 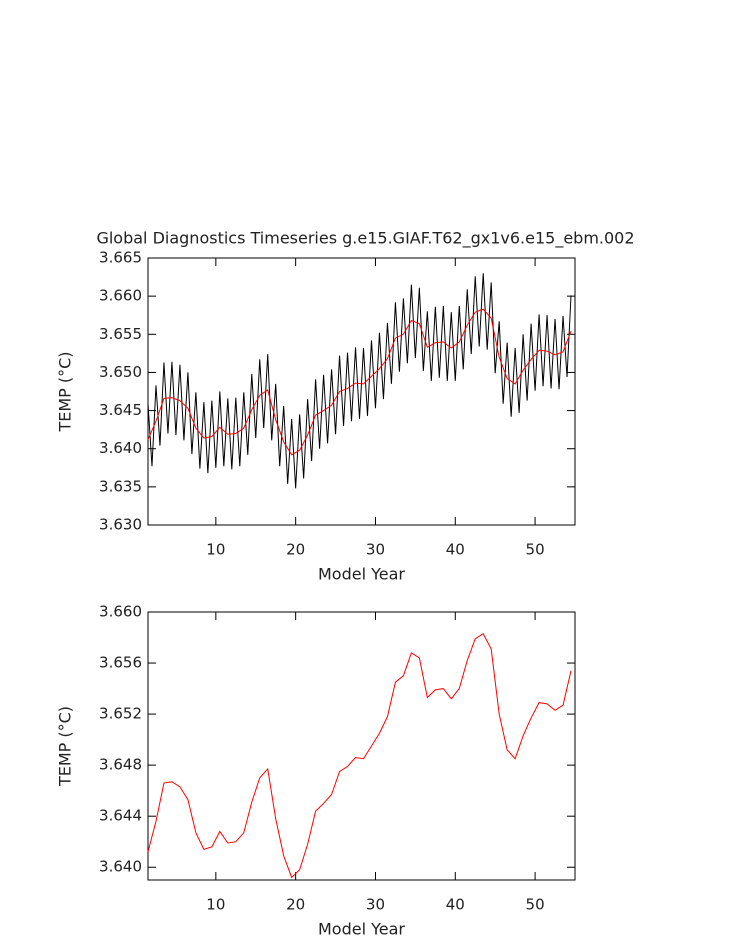 I want to click on y-tick-label: 3.630, so click(x=120, y=525).